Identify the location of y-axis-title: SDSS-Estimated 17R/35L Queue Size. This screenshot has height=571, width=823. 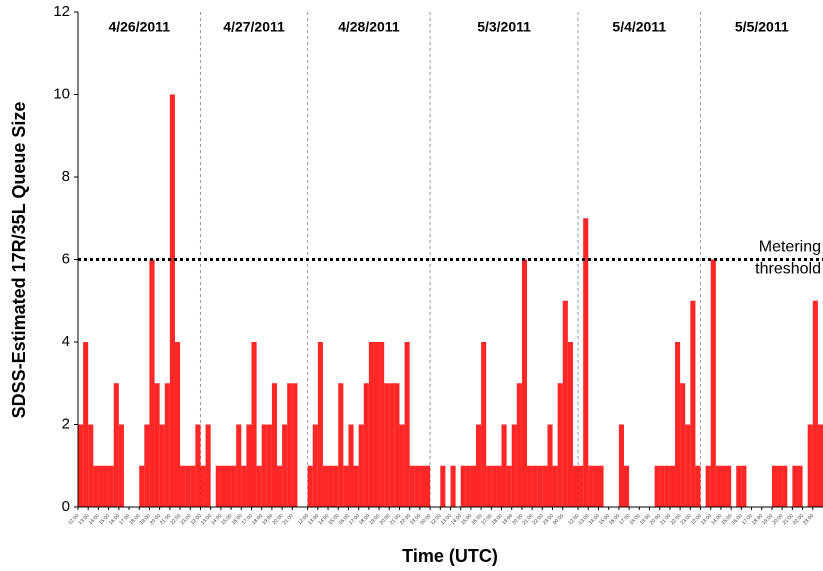
(19, 260).